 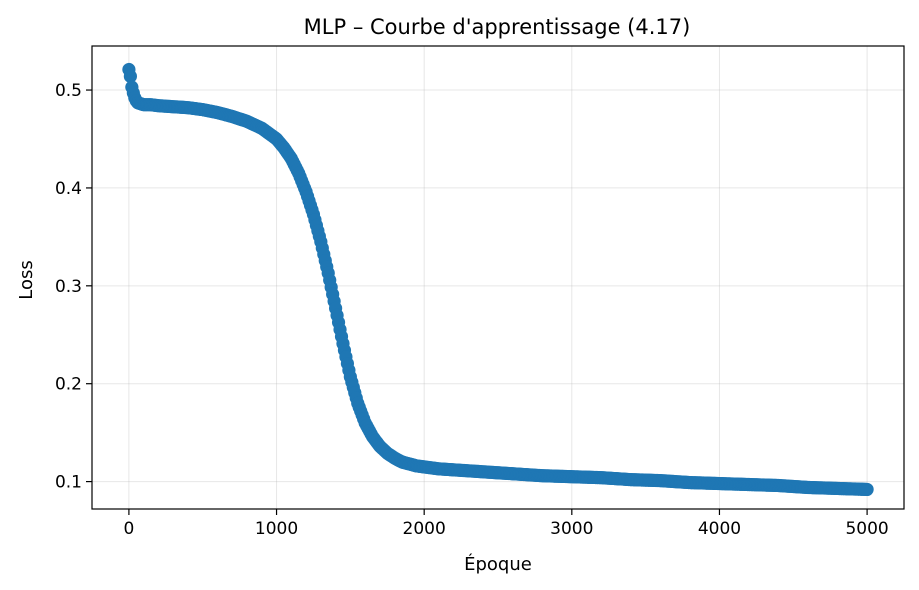 I want to click on y-tick-label: 0.1, so click(x=68, y=483).